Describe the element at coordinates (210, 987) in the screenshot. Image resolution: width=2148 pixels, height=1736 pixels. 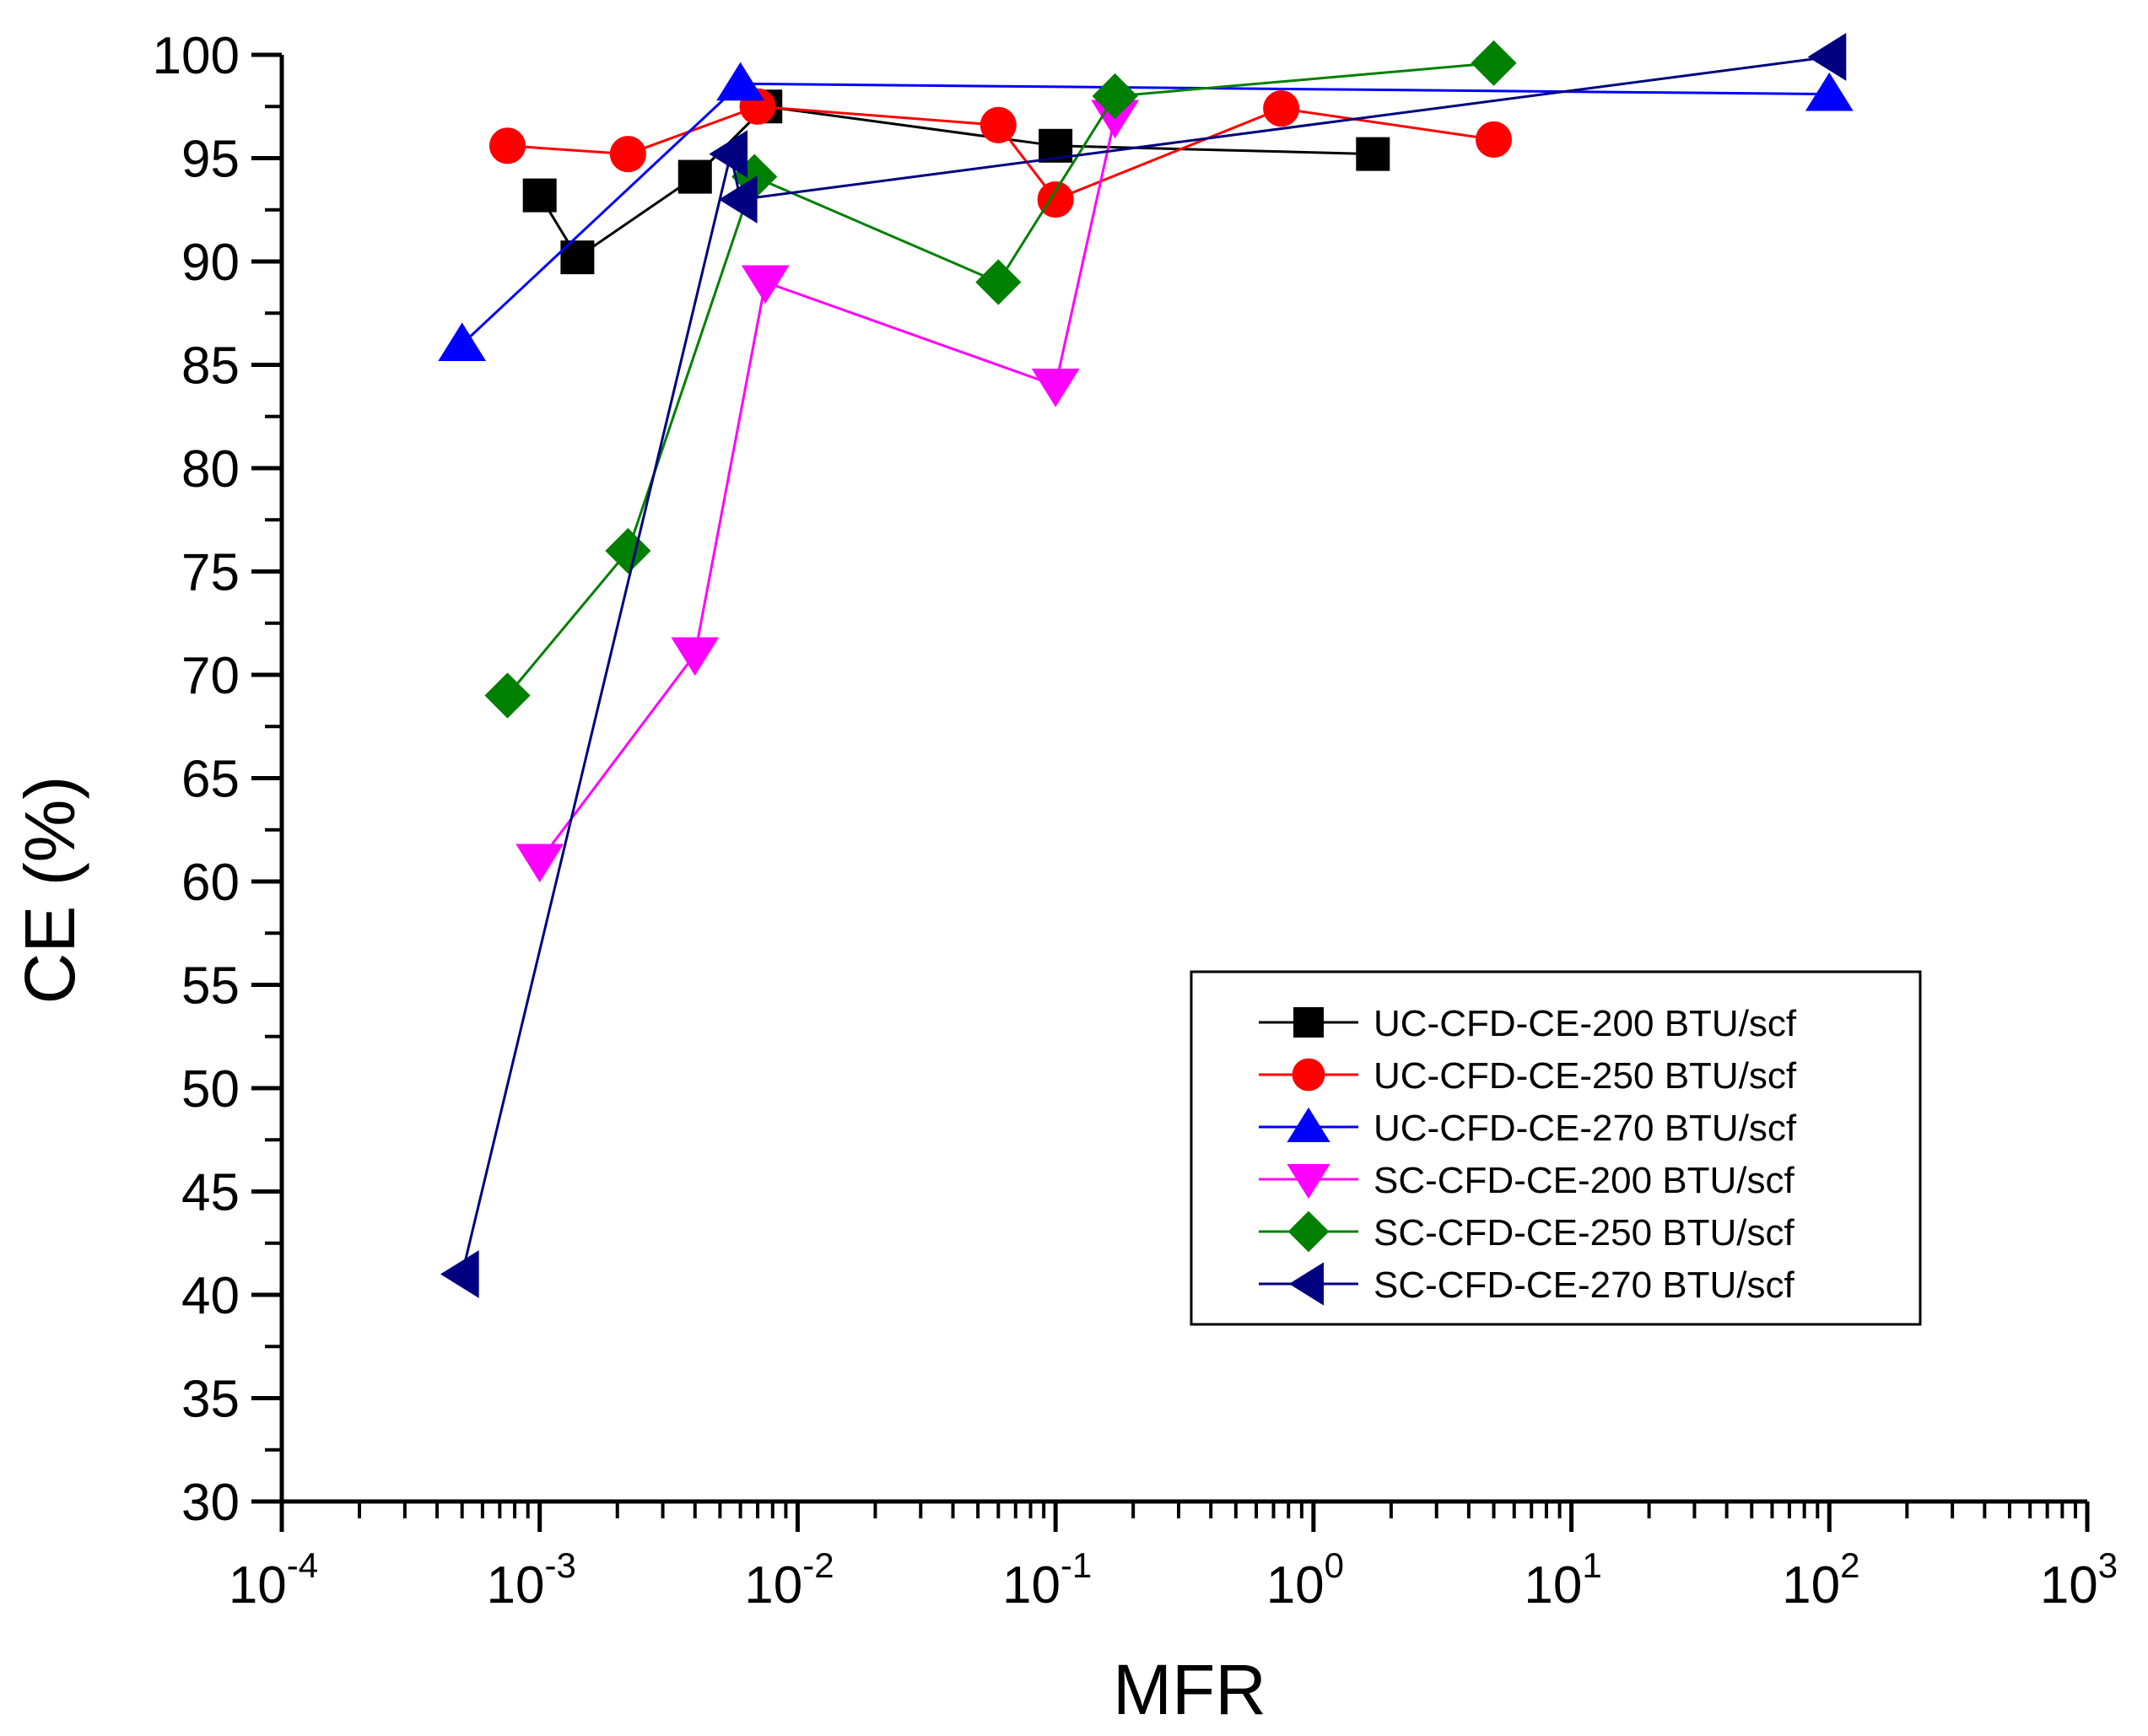
I see `y-tick-label: 55` at that location.